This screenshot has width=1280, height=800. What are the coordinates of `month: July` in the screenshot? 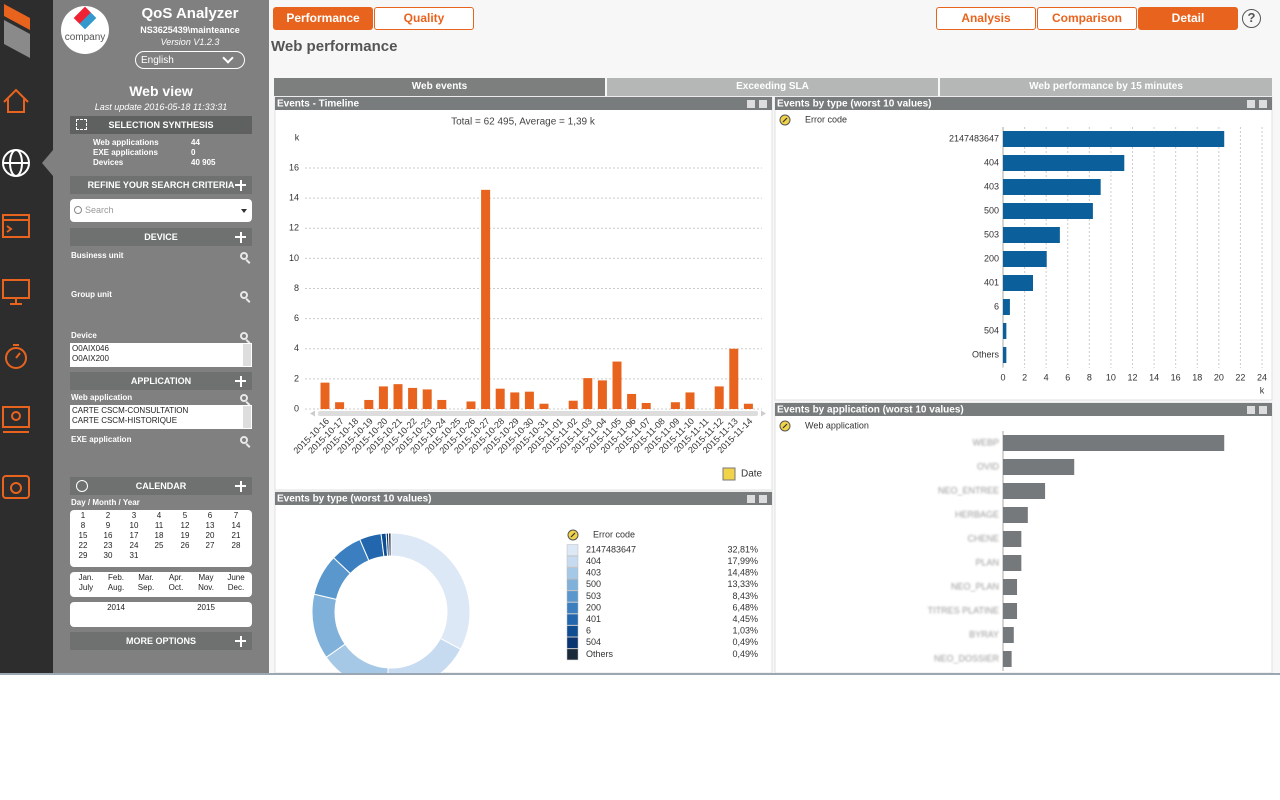 It's located at (86, 587).